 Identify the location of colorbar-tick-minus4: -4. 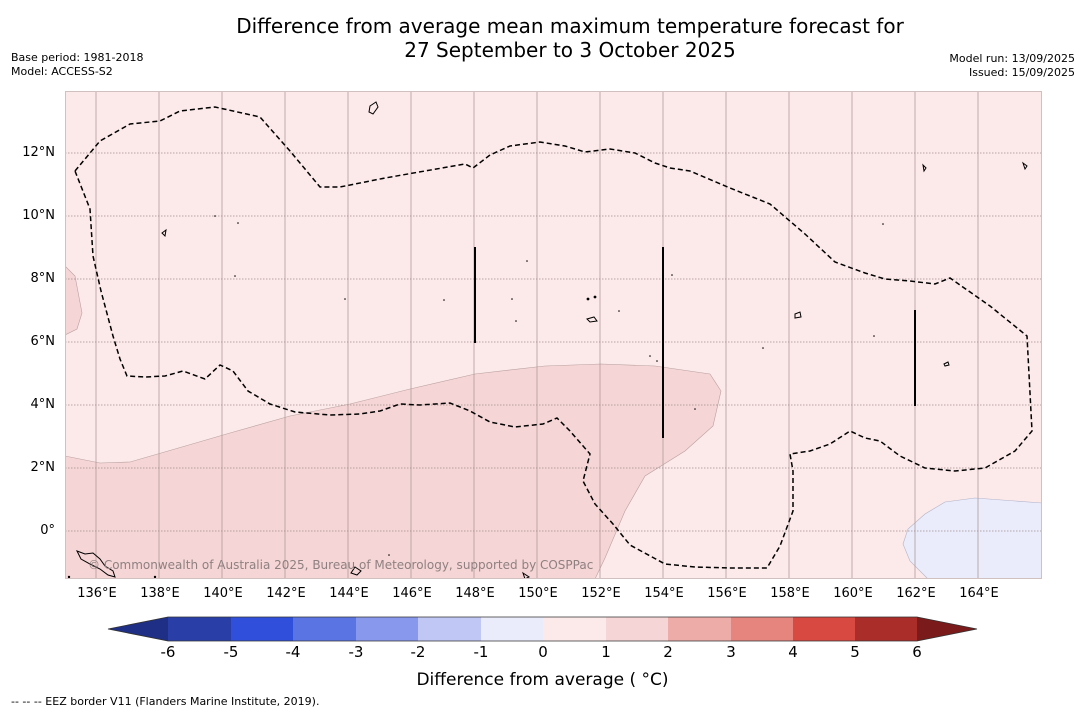
(293, 652).